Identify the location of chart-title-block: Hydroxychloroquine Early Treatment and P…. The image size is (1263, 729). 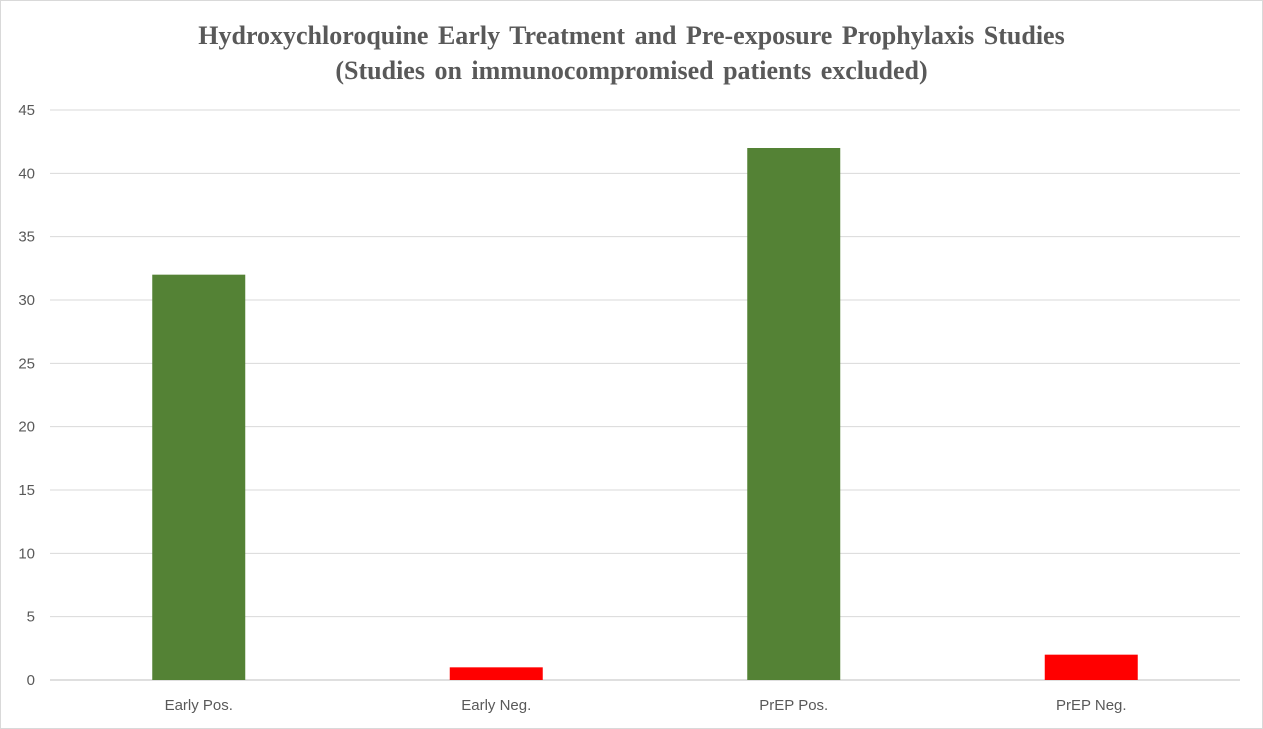
(631, 53).